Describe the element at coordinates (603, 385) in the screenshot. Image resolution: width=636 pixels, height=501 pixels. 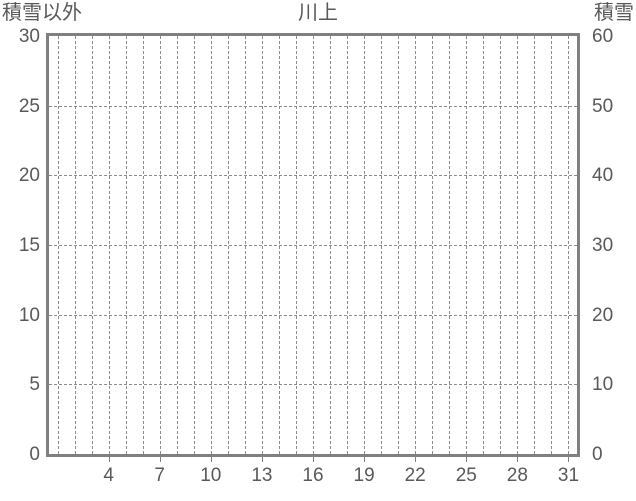
I see `right-axis-tick-label: 10` at that location.